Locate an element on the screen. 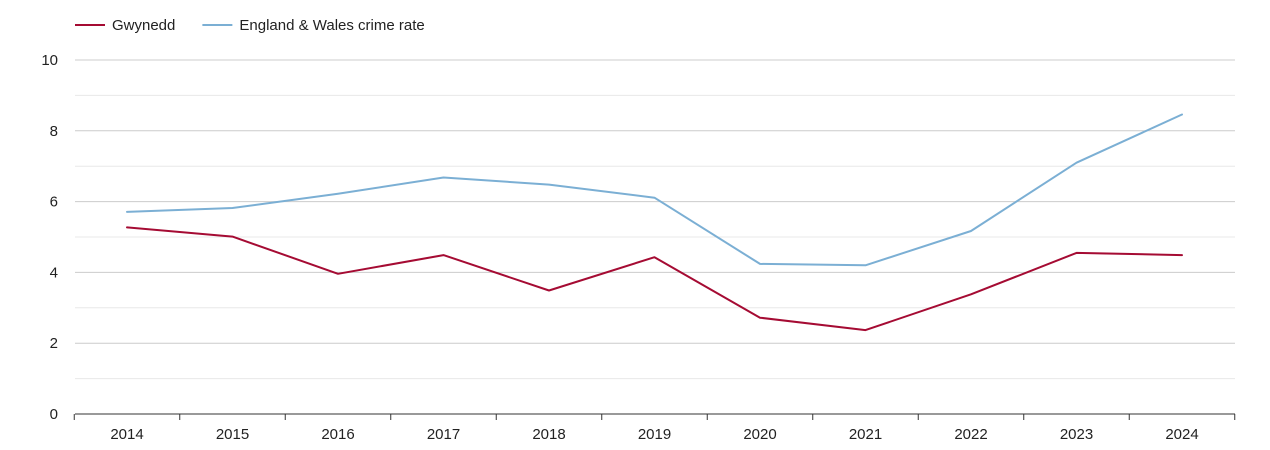 Image resolution: width=1270 pixels, height=450 pixels. x-tick-label: 2016 is located at coordinates (337, 434).